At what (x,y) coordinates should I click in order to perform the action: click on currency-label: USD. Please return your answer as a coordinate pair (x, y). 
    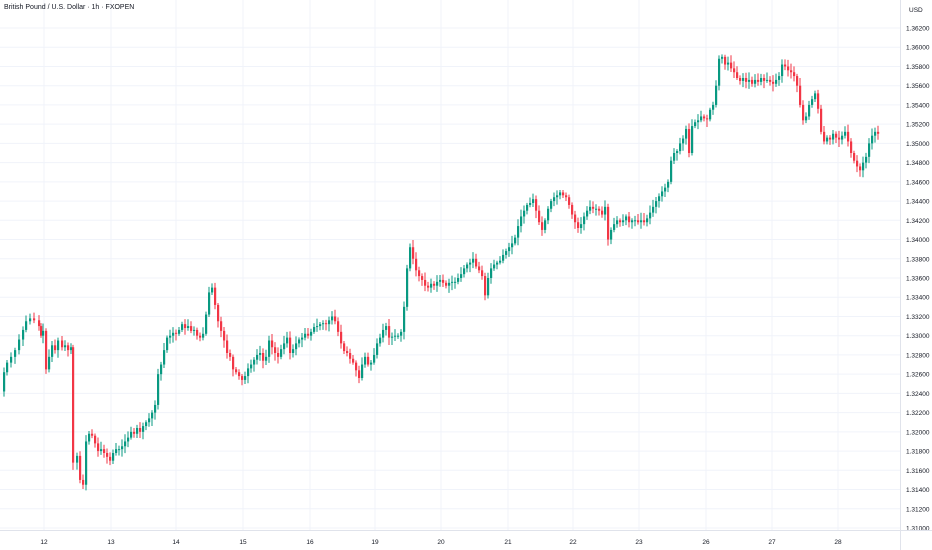
    Looking at the image, I should click on (916, 10).